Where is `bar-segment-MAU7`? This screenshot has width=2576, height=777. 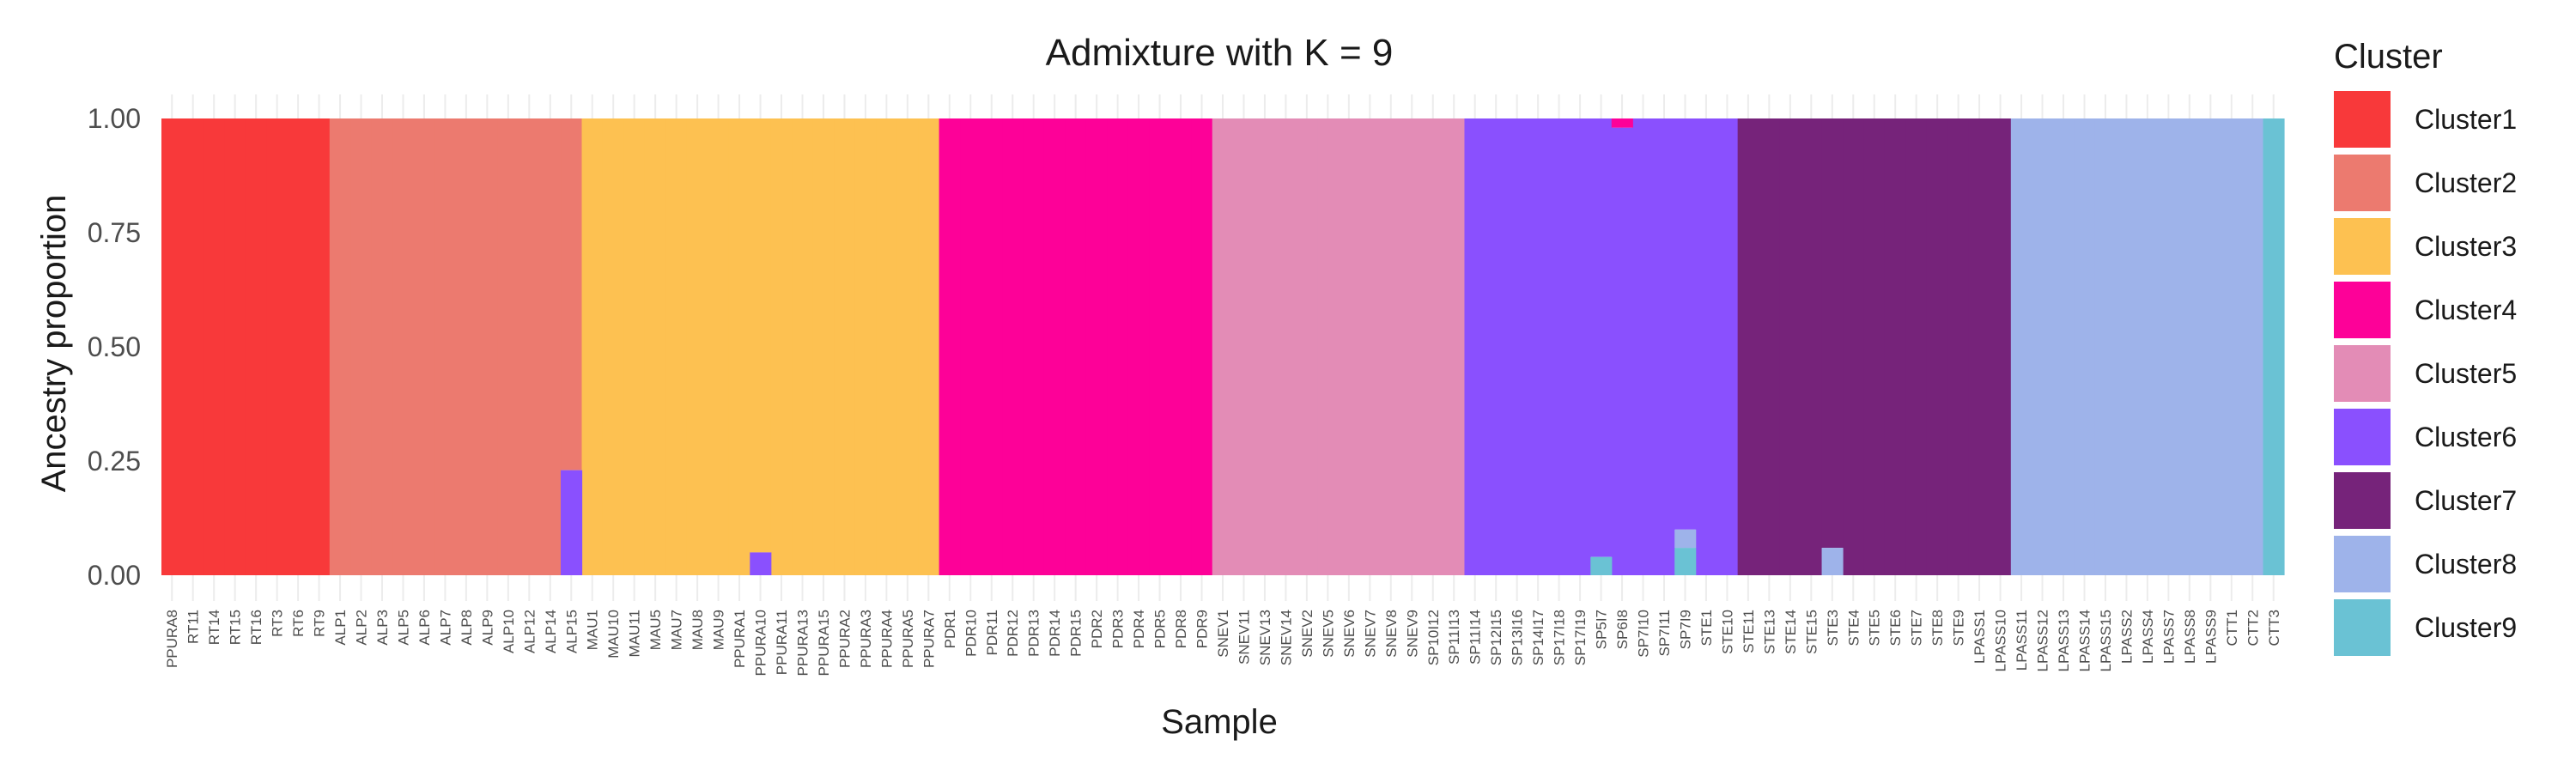
bar-segment-MAU7 is located at coordinates (676, 346).